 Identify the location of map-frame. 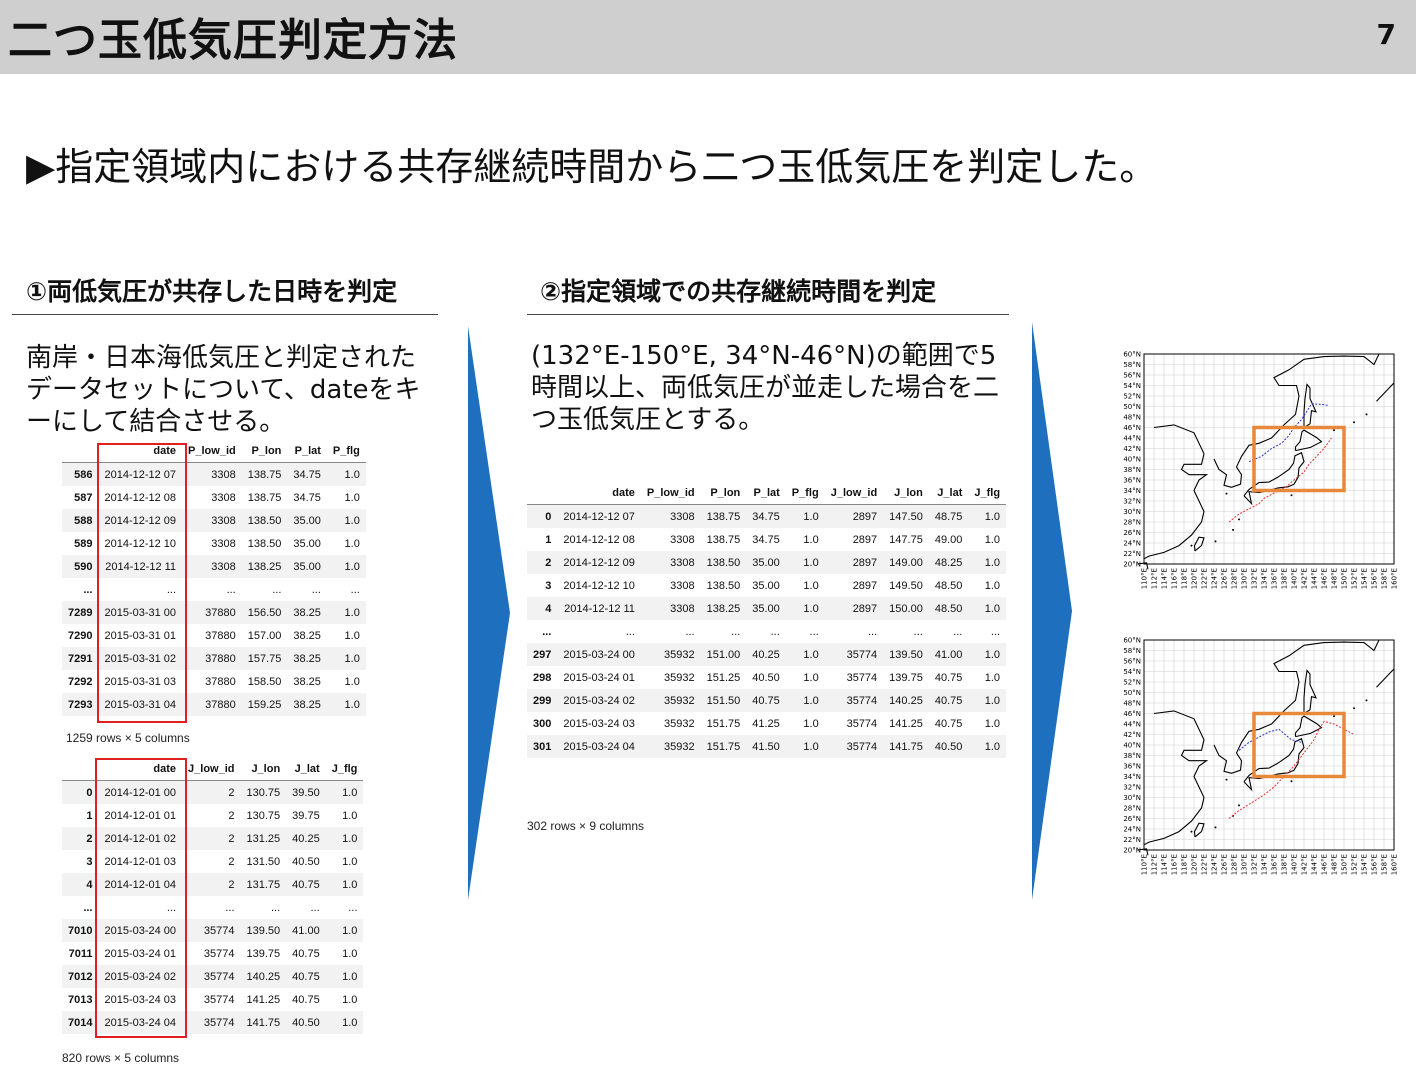
(1269, 745).